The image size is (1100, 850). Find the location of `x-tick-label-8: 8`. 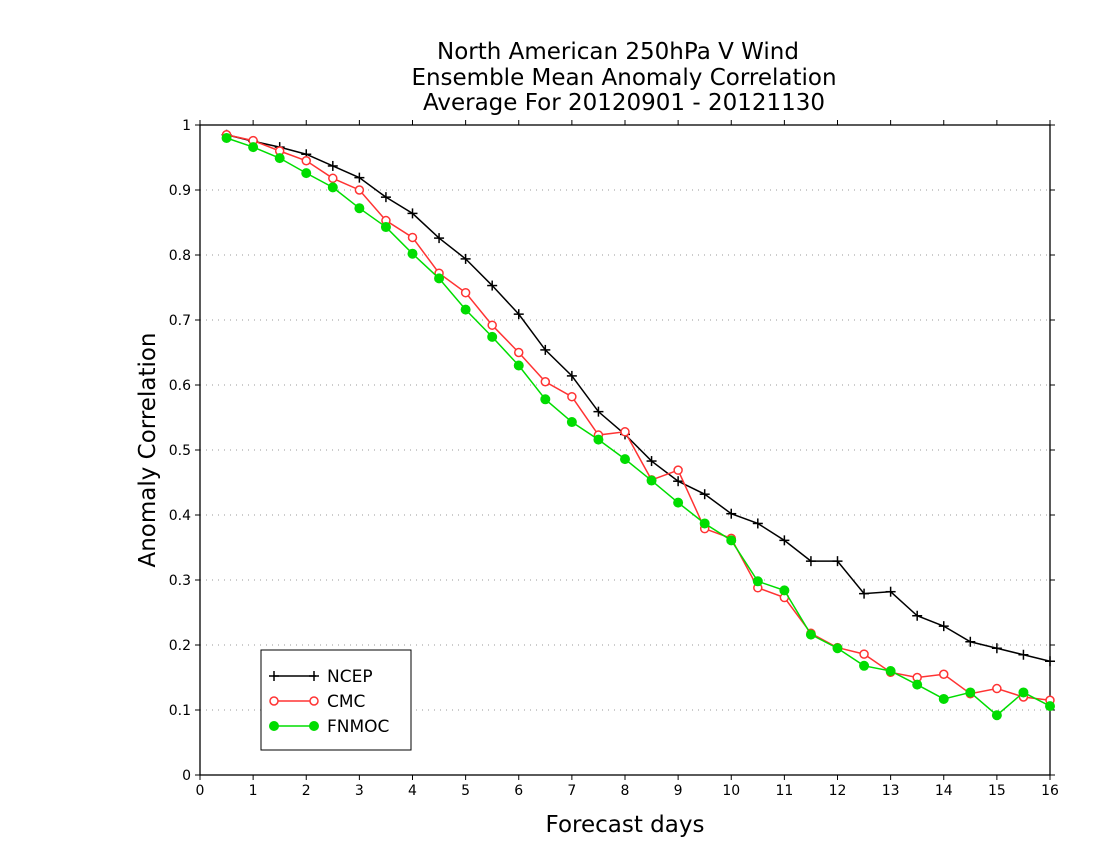

x-tick-label-8: 8 is located at coordinates (625, 791).